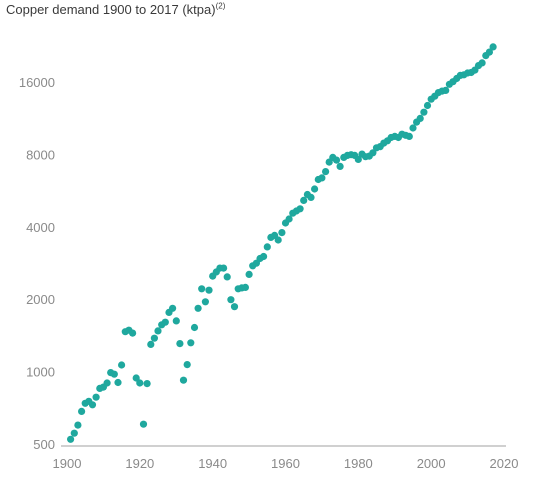  I want to click on y-tick-label: 16000, so click(37, 82).